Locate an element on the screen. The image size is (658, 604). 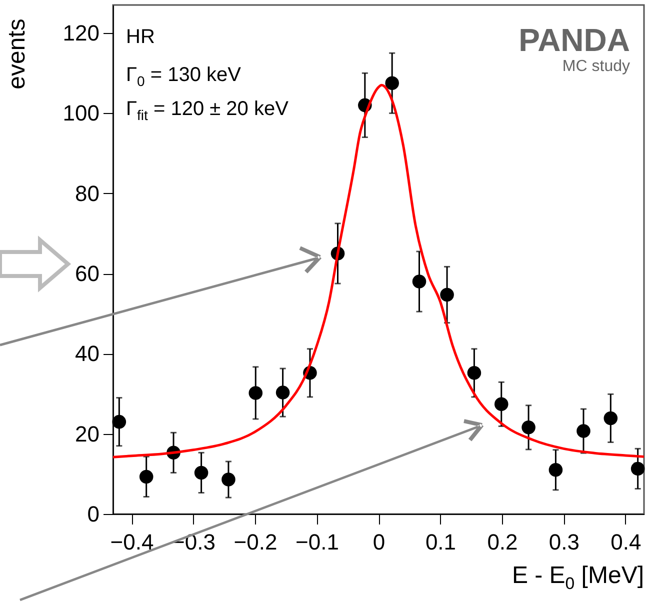
annotation: HR is located at coordinates (140, 37).